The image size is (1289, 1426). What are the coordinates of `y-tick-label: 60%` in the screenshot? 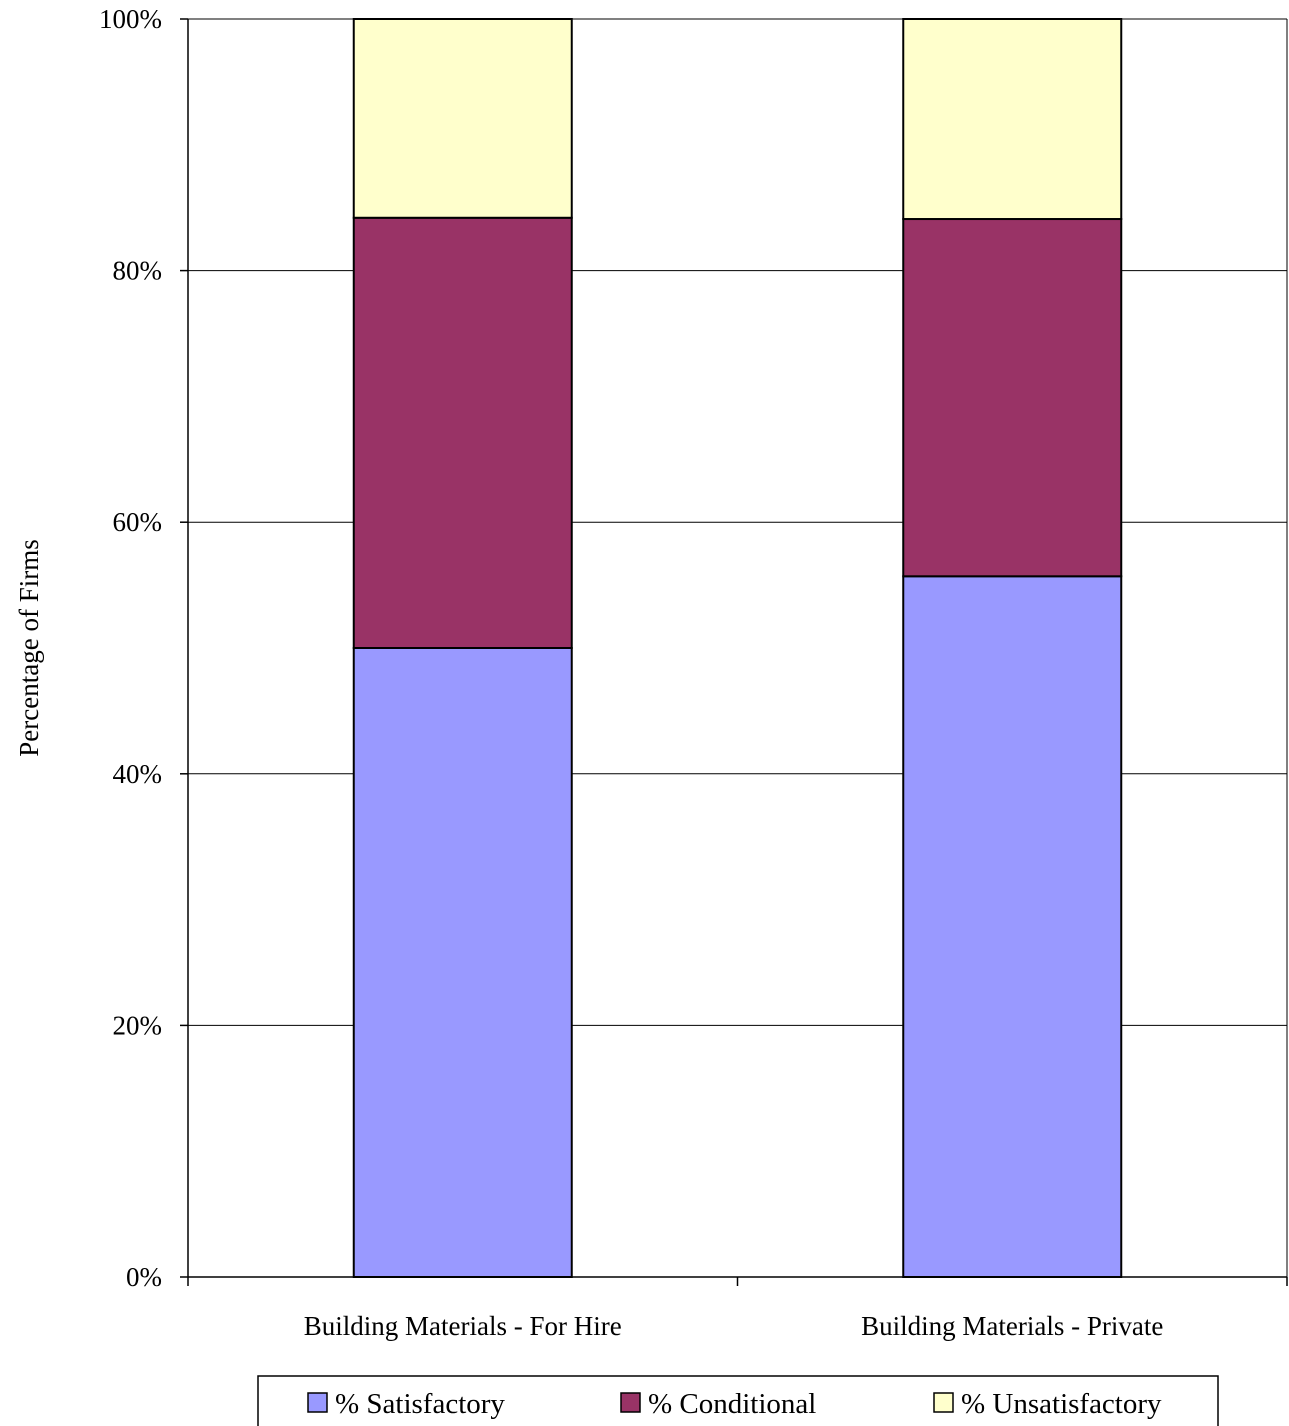 It's located at (138, 522).